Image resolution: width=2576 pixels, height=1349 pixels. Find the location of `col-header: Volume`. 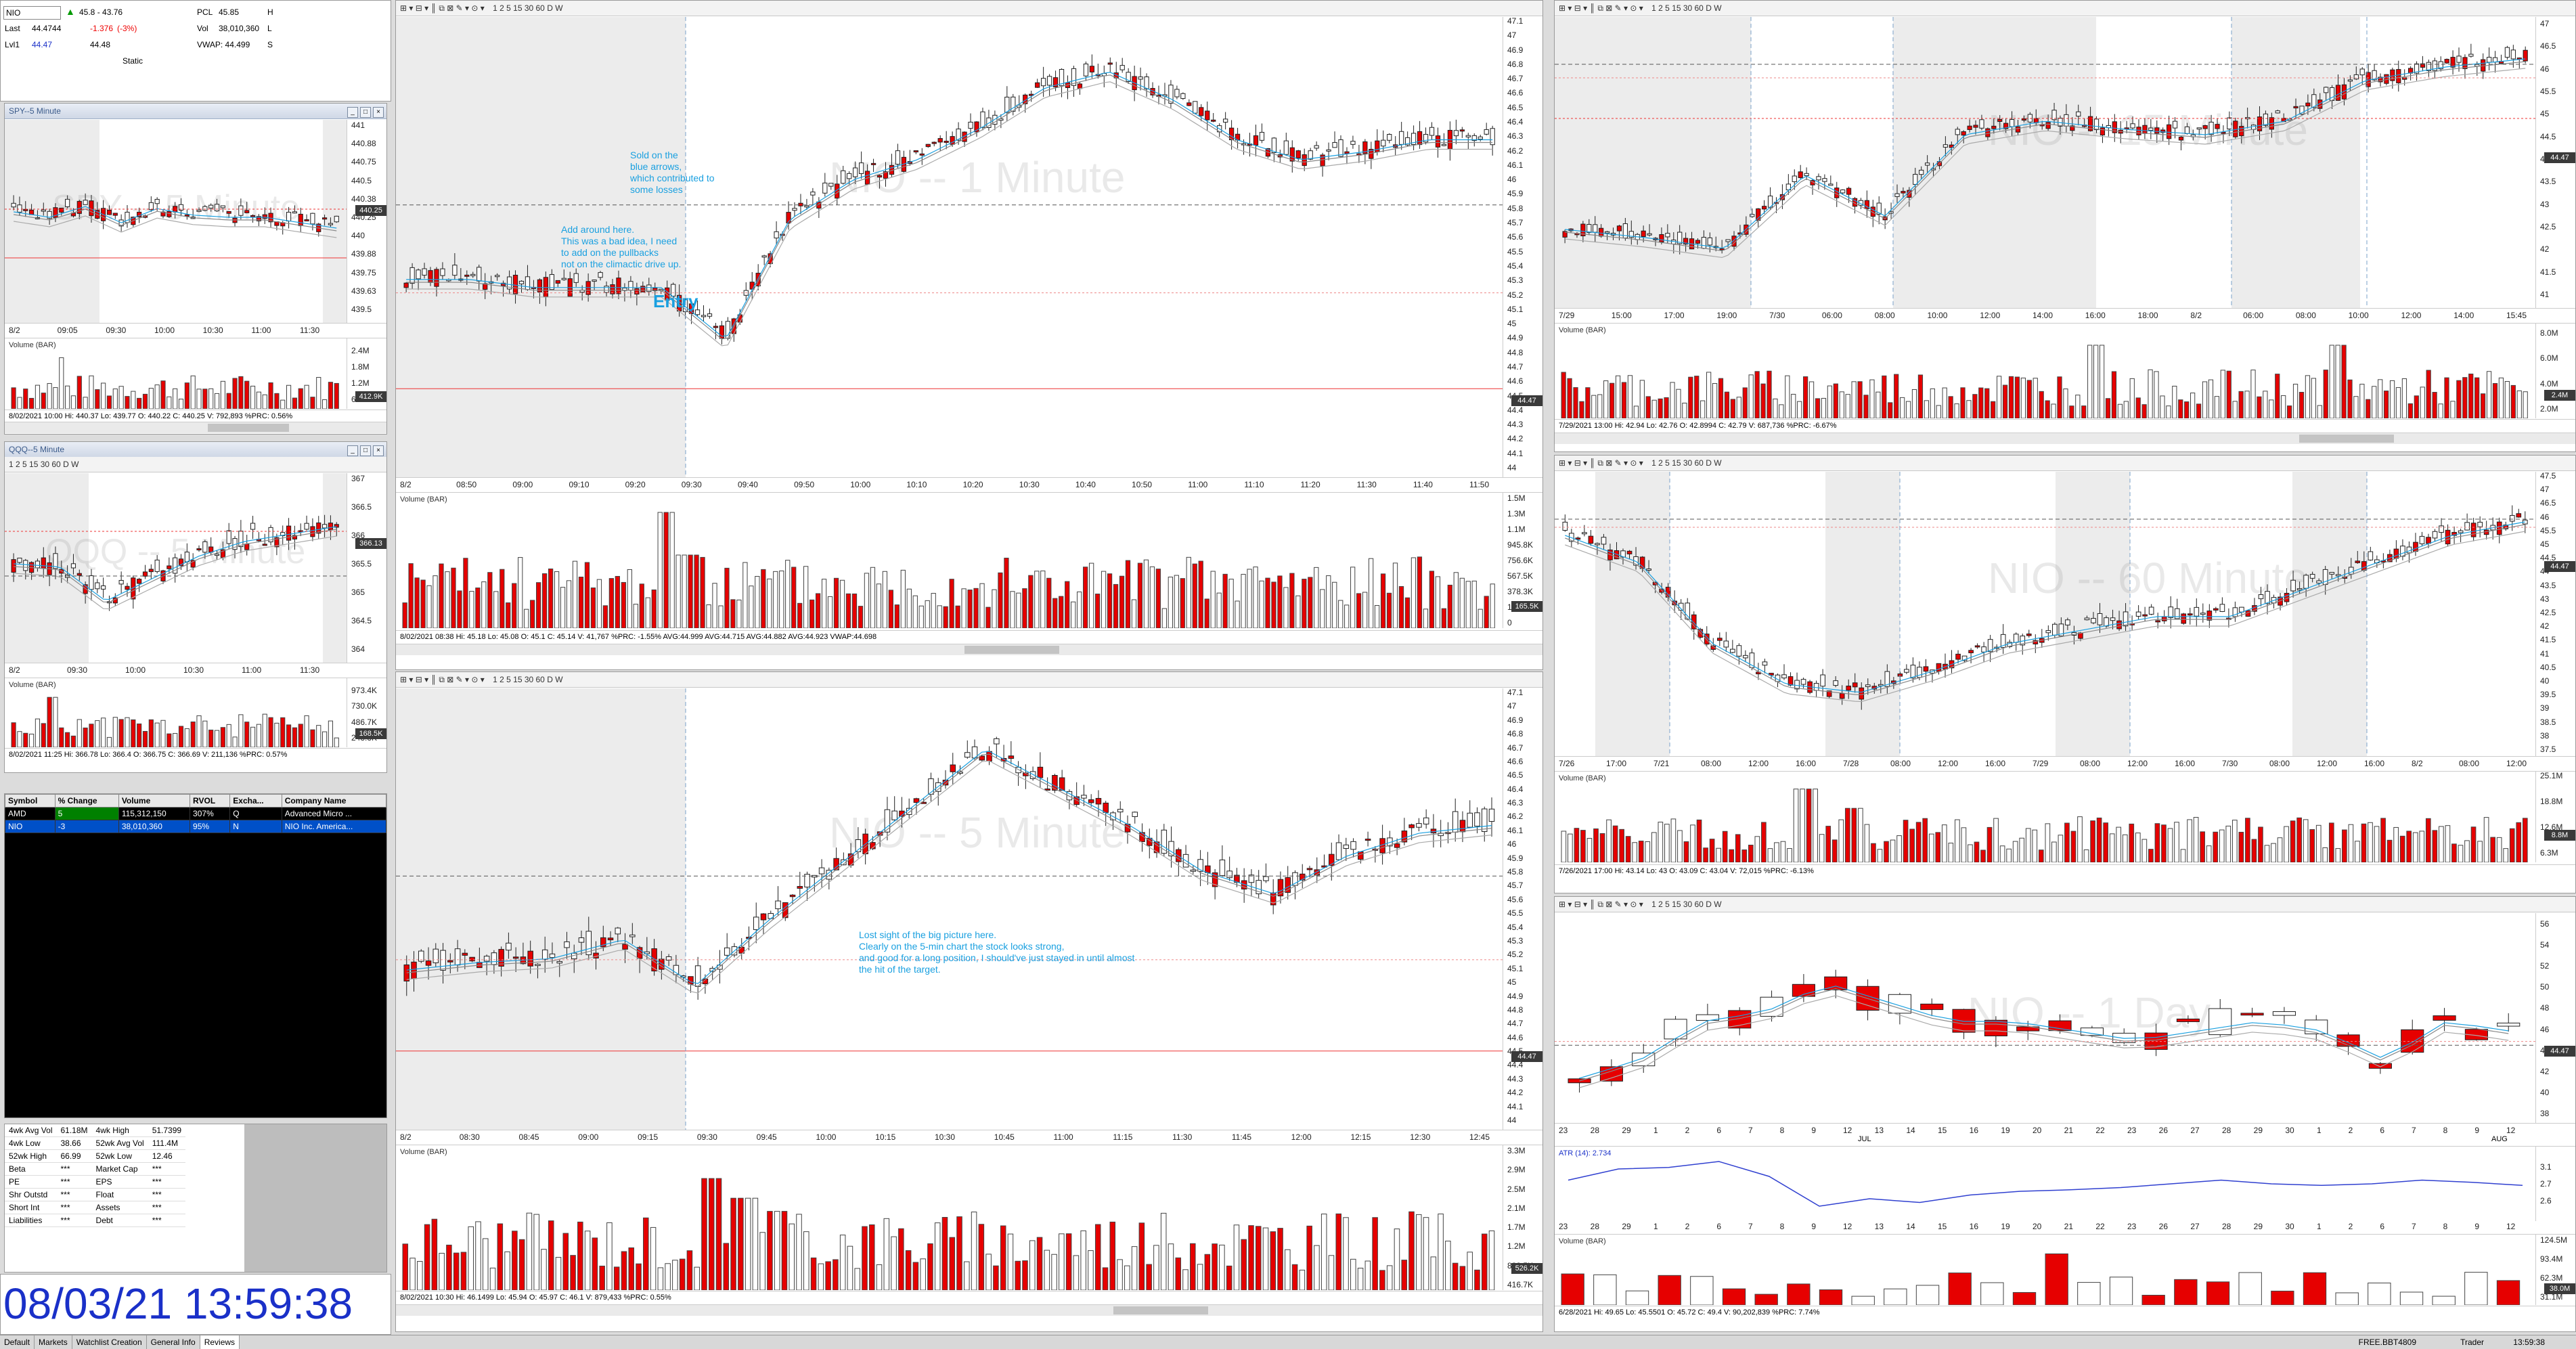

col-header: Volume is located at coordinates (154, 801).